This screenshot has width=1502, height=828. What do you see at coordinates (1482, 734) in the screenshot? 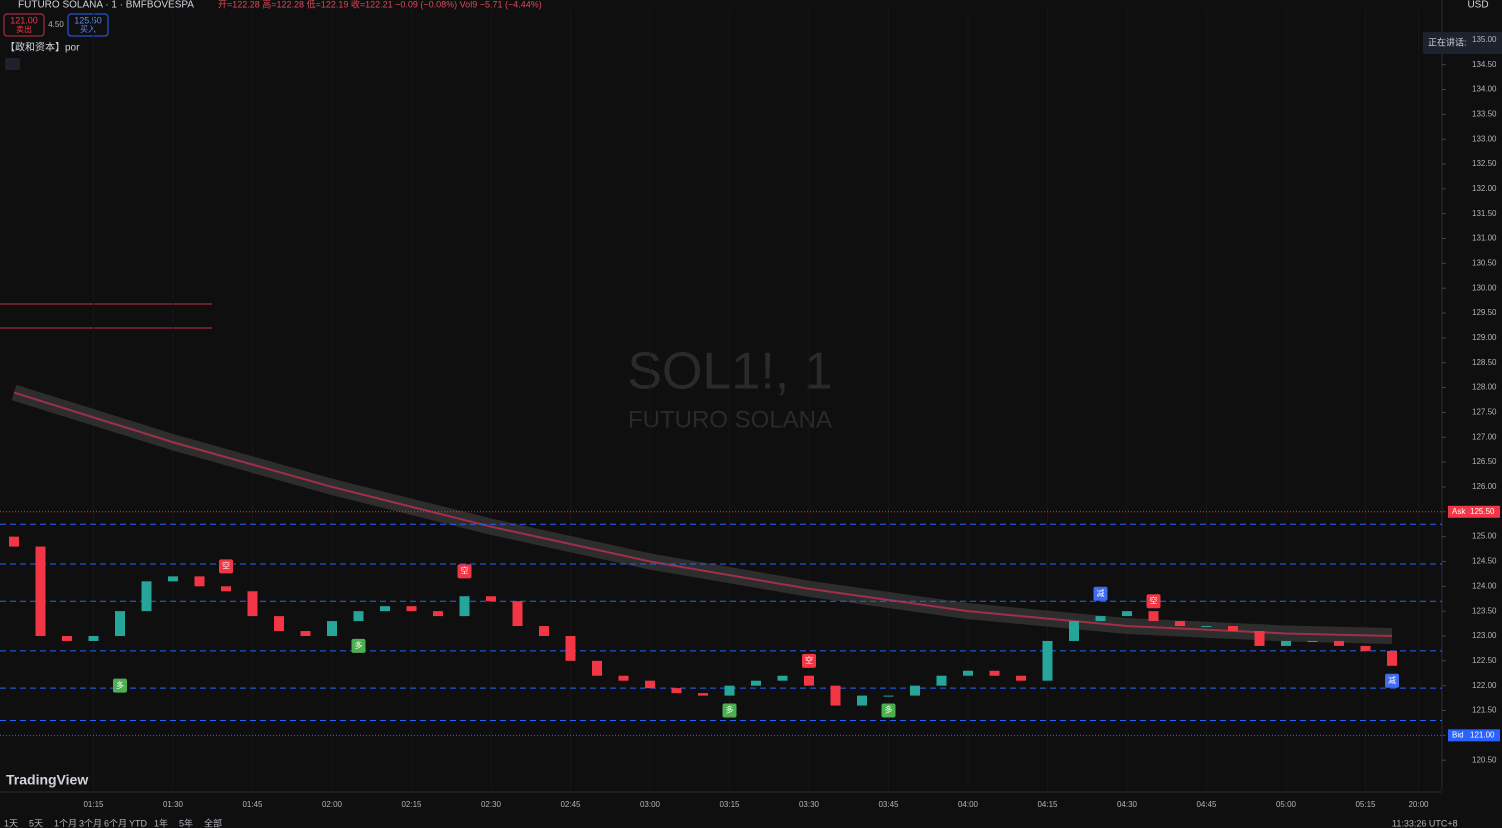
I see `bid-value: 121.00` at bounding box center [1482, 734].